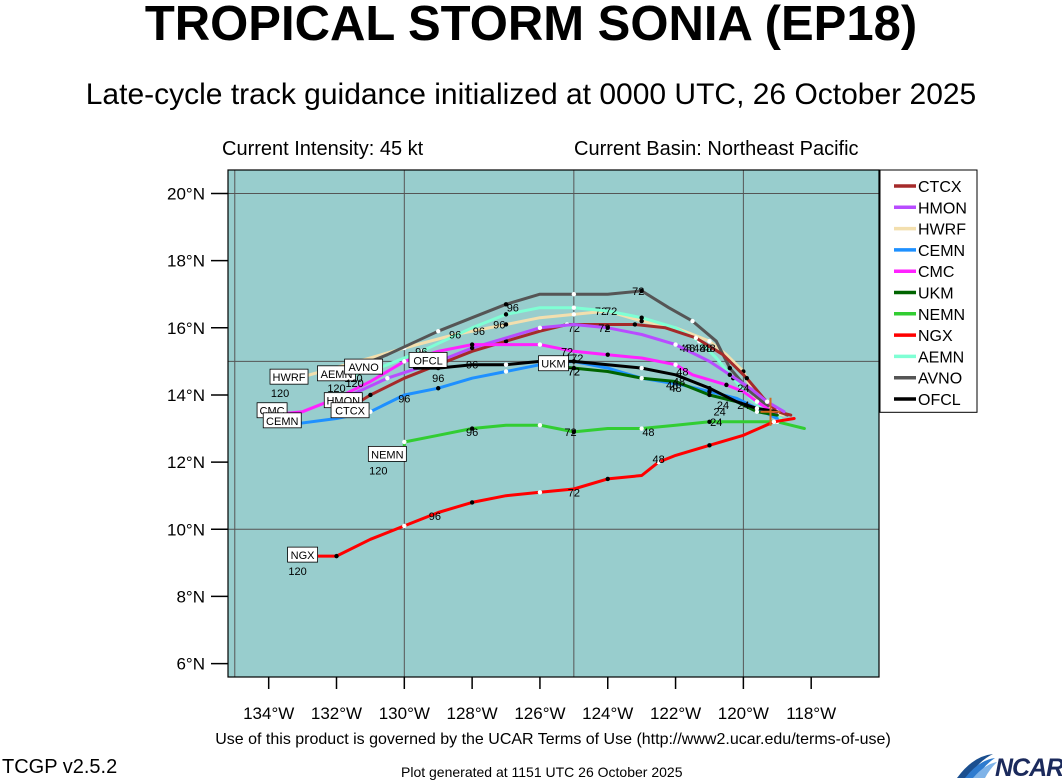 The image size is (1062, 783). What do you see at coordinates (1028, 768) in the screenshot?
I see `ncar-logo-text: NCAR` at bounding box center [1028, 768].